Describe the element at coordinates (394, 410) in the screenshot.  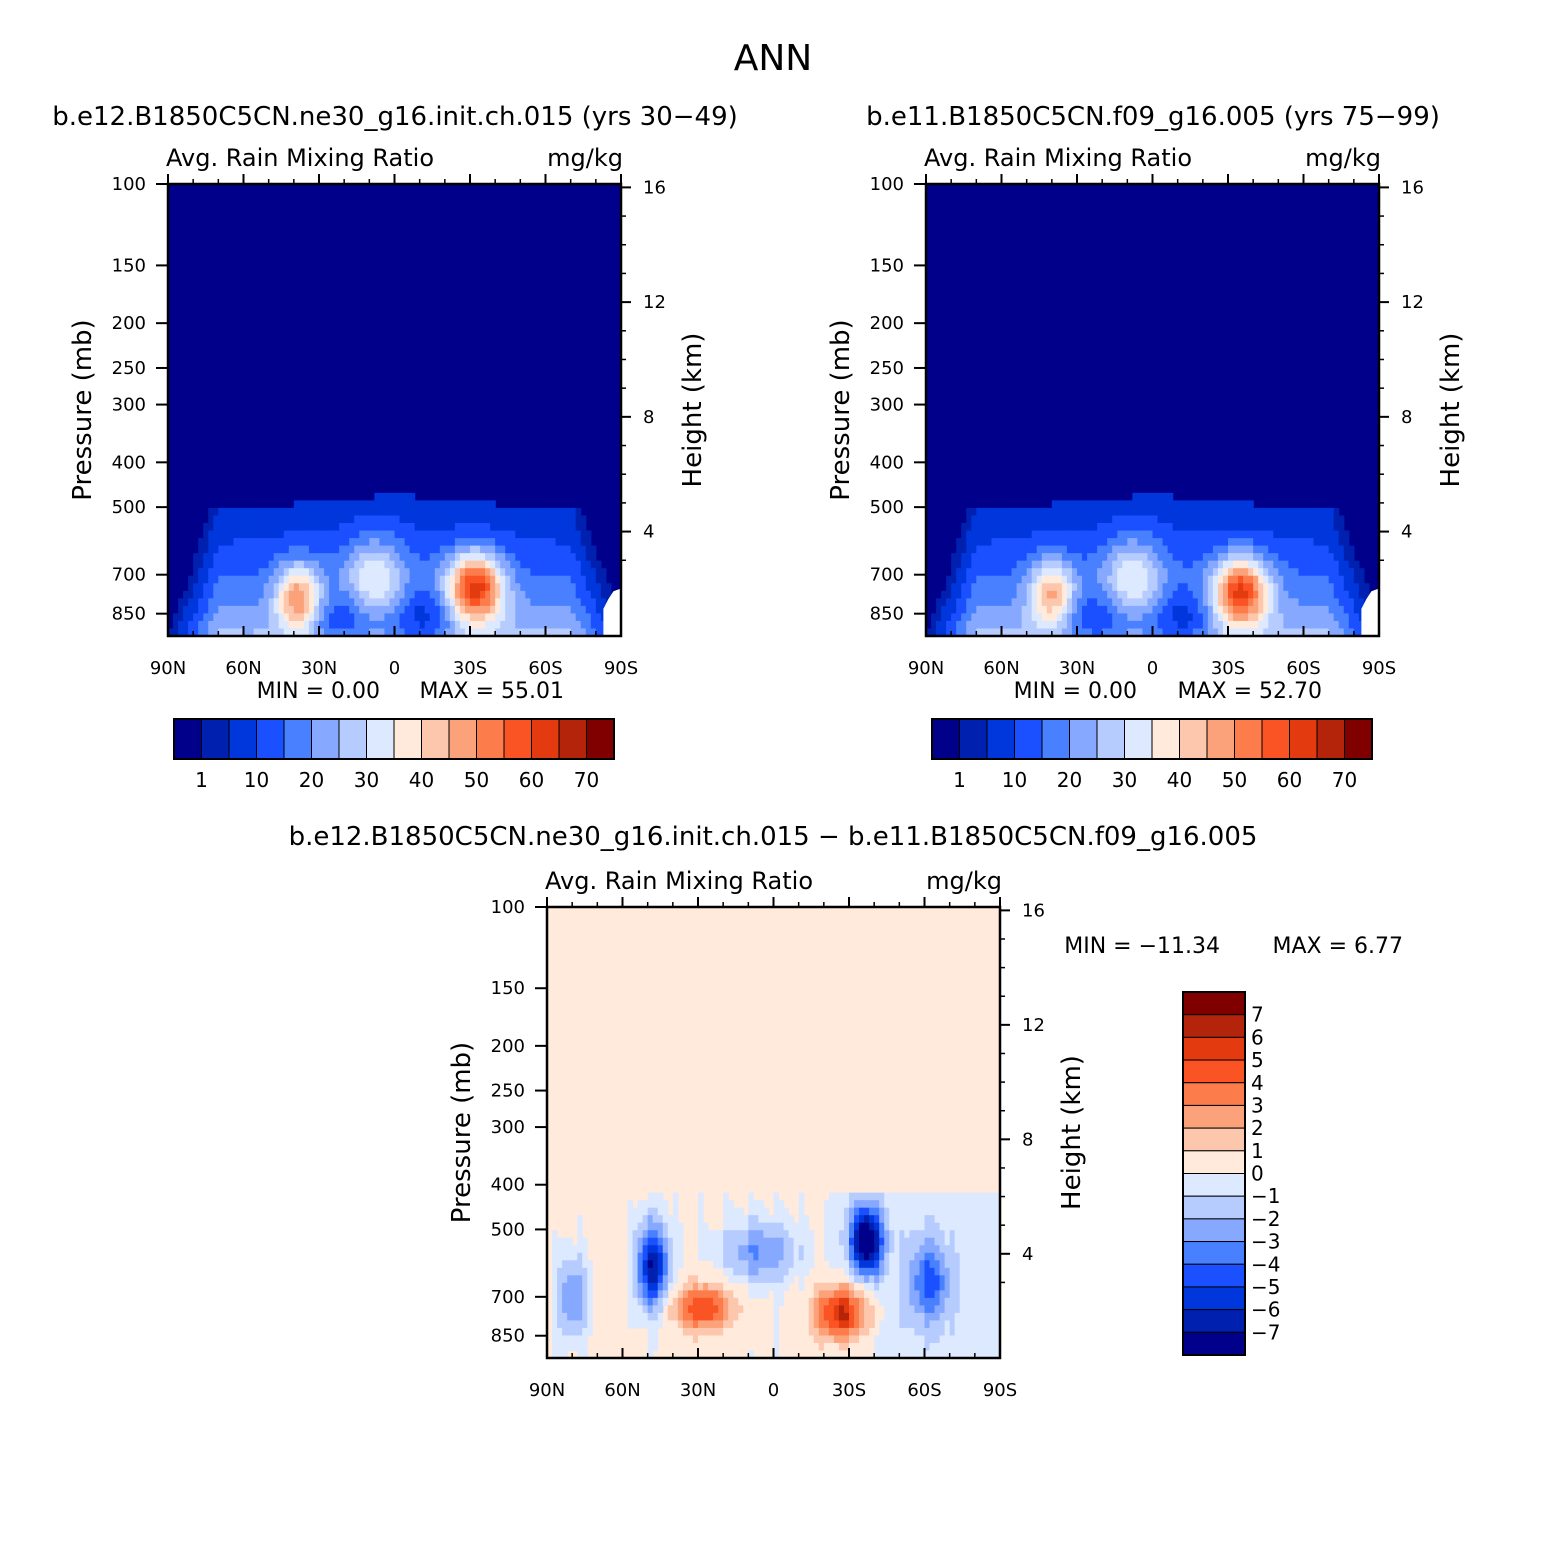
I see `contour-field` at that location.